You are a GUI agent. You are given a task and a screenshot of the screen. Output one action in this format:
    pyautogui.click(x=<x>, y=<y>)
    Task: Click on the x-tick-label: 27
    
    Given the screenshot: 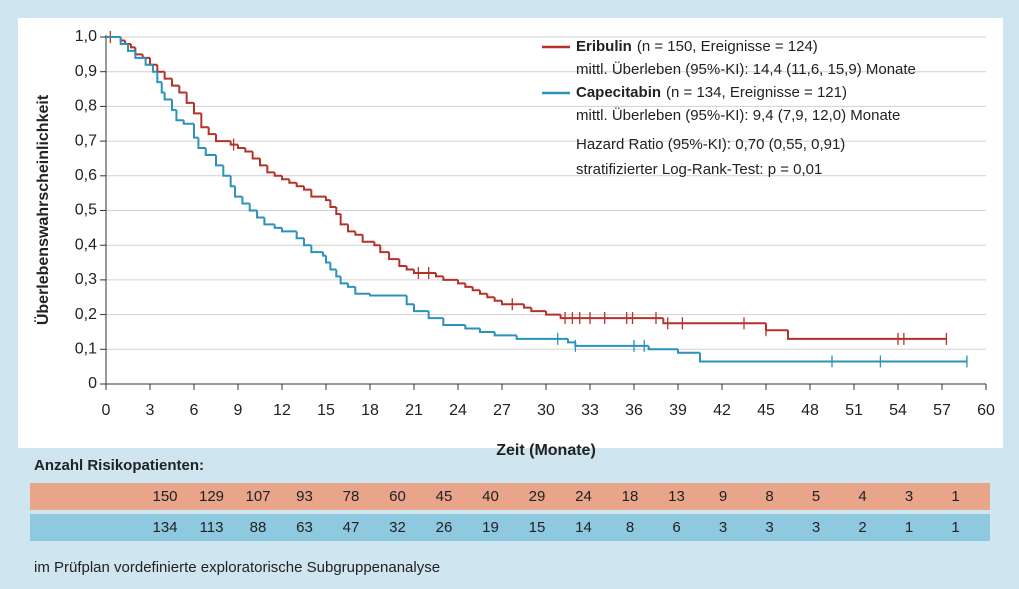 What is the action you would take?
    pyautogui.click(x=502, y=410)
    